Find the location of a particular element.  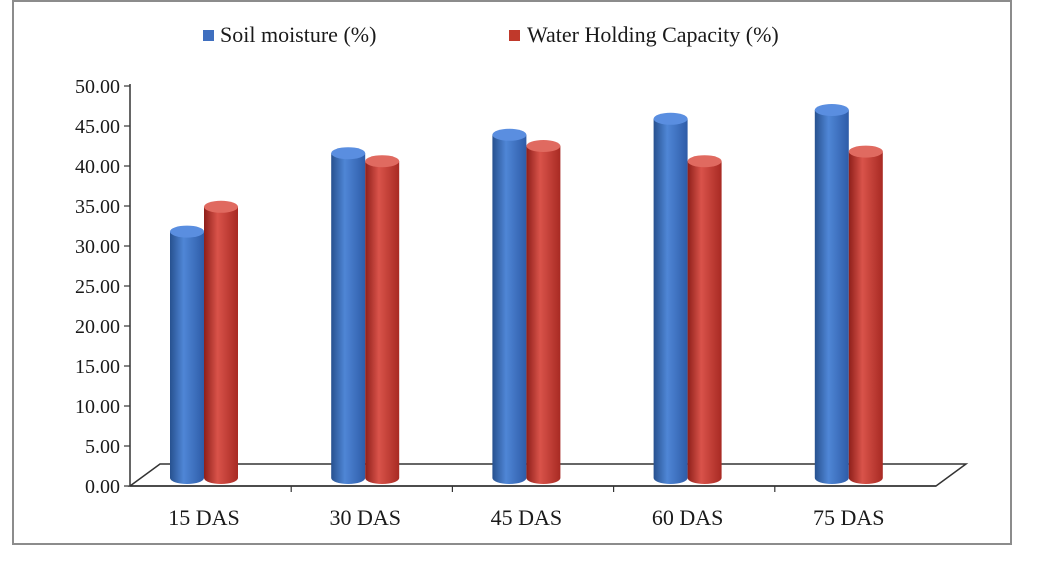

y-tick-label: 45.00 is located at coordinates (97, 127).